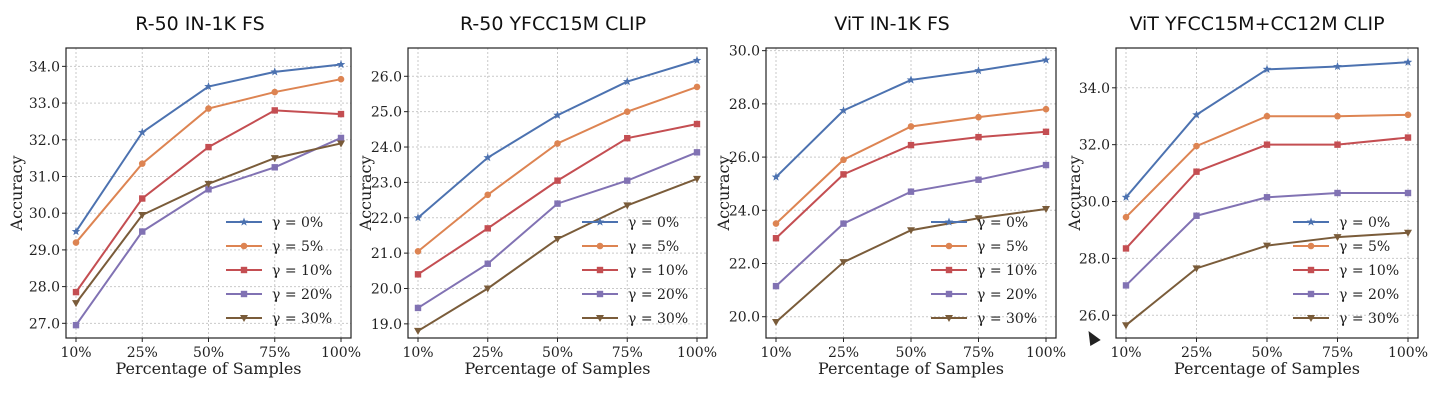 The width and height of the screenshot is (1443, 400). What do you see at coordinates (386, 183) in the screenshot?
I see `y-tick-label: 23.0` at bounding box center [386, 183].